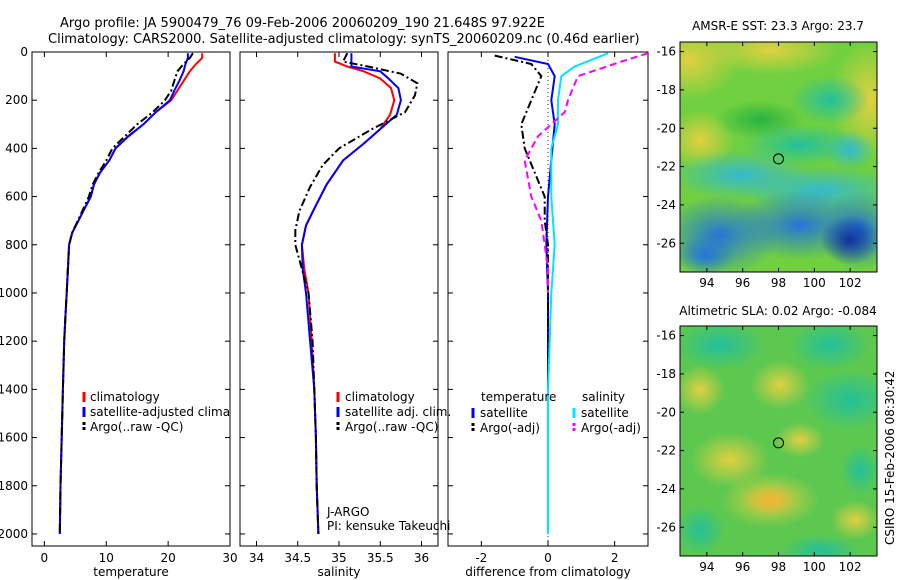 The width and height of the screenshot is (900, 580). What do you see at coordinates (421, 558) in the screenshot?
I see `xtick-label: 36` at bounding box center [421, 558].